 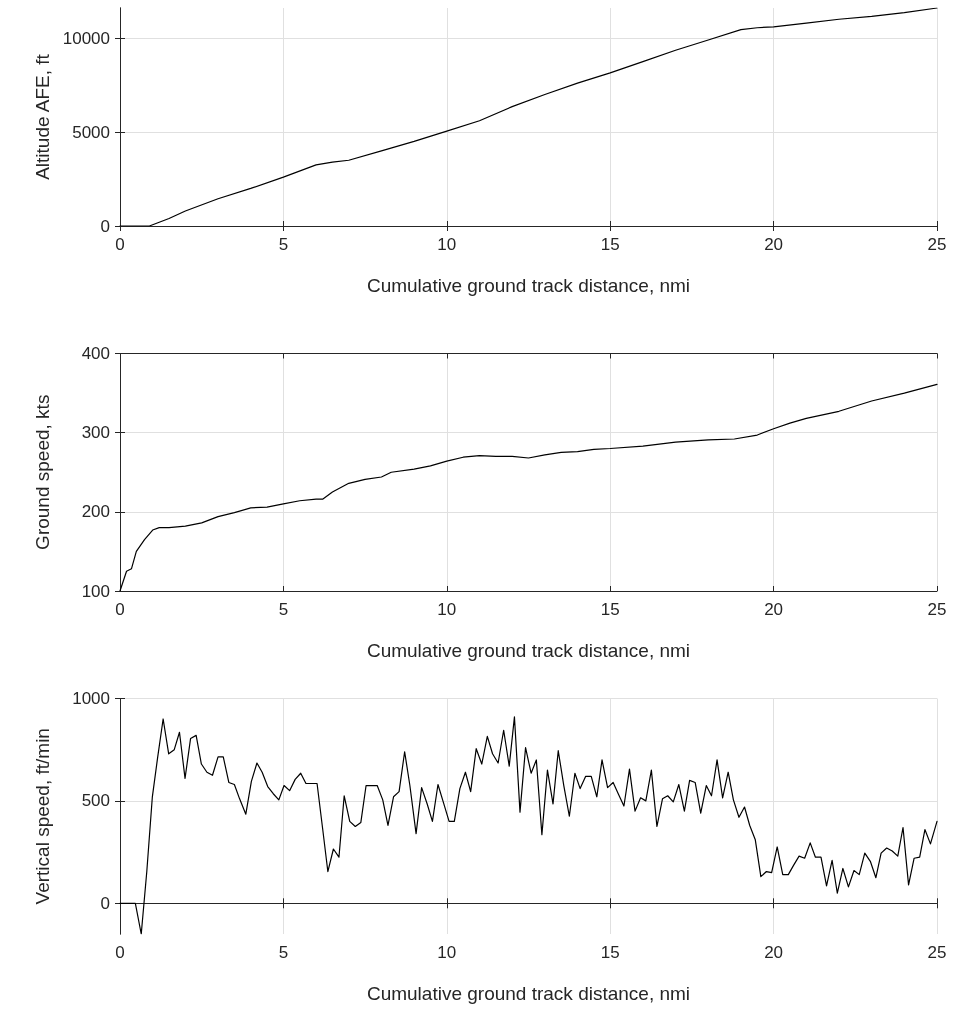 What do you see at coordinates (95, 433) in the screenshot?
I see `y-tick-label: 300` at bounding box center [95, 433].